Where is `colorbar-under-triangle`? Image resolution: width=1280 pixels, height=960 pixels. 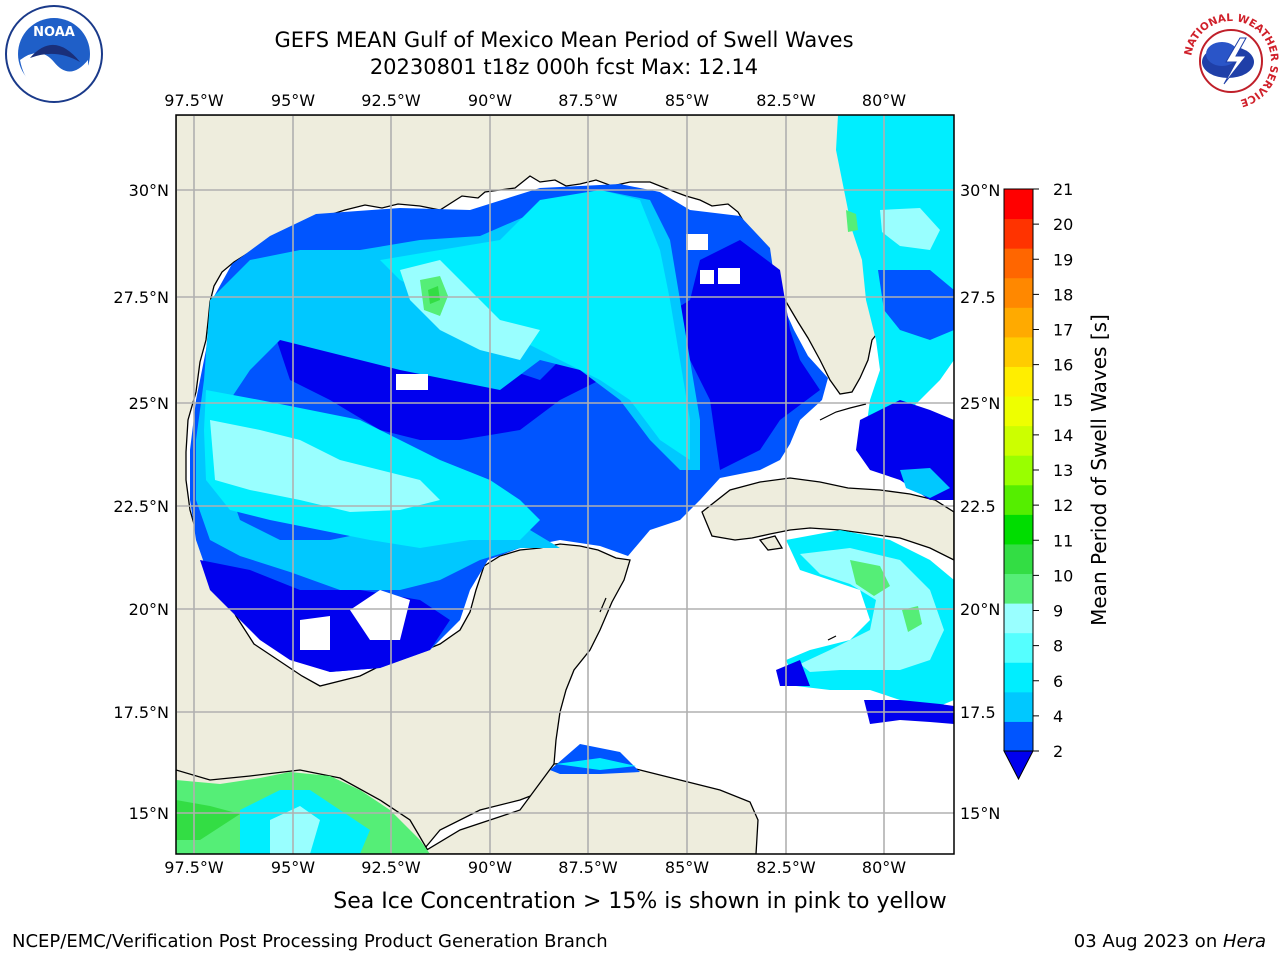 colorbar-under-triangle is located at coordinates (1018, 765).